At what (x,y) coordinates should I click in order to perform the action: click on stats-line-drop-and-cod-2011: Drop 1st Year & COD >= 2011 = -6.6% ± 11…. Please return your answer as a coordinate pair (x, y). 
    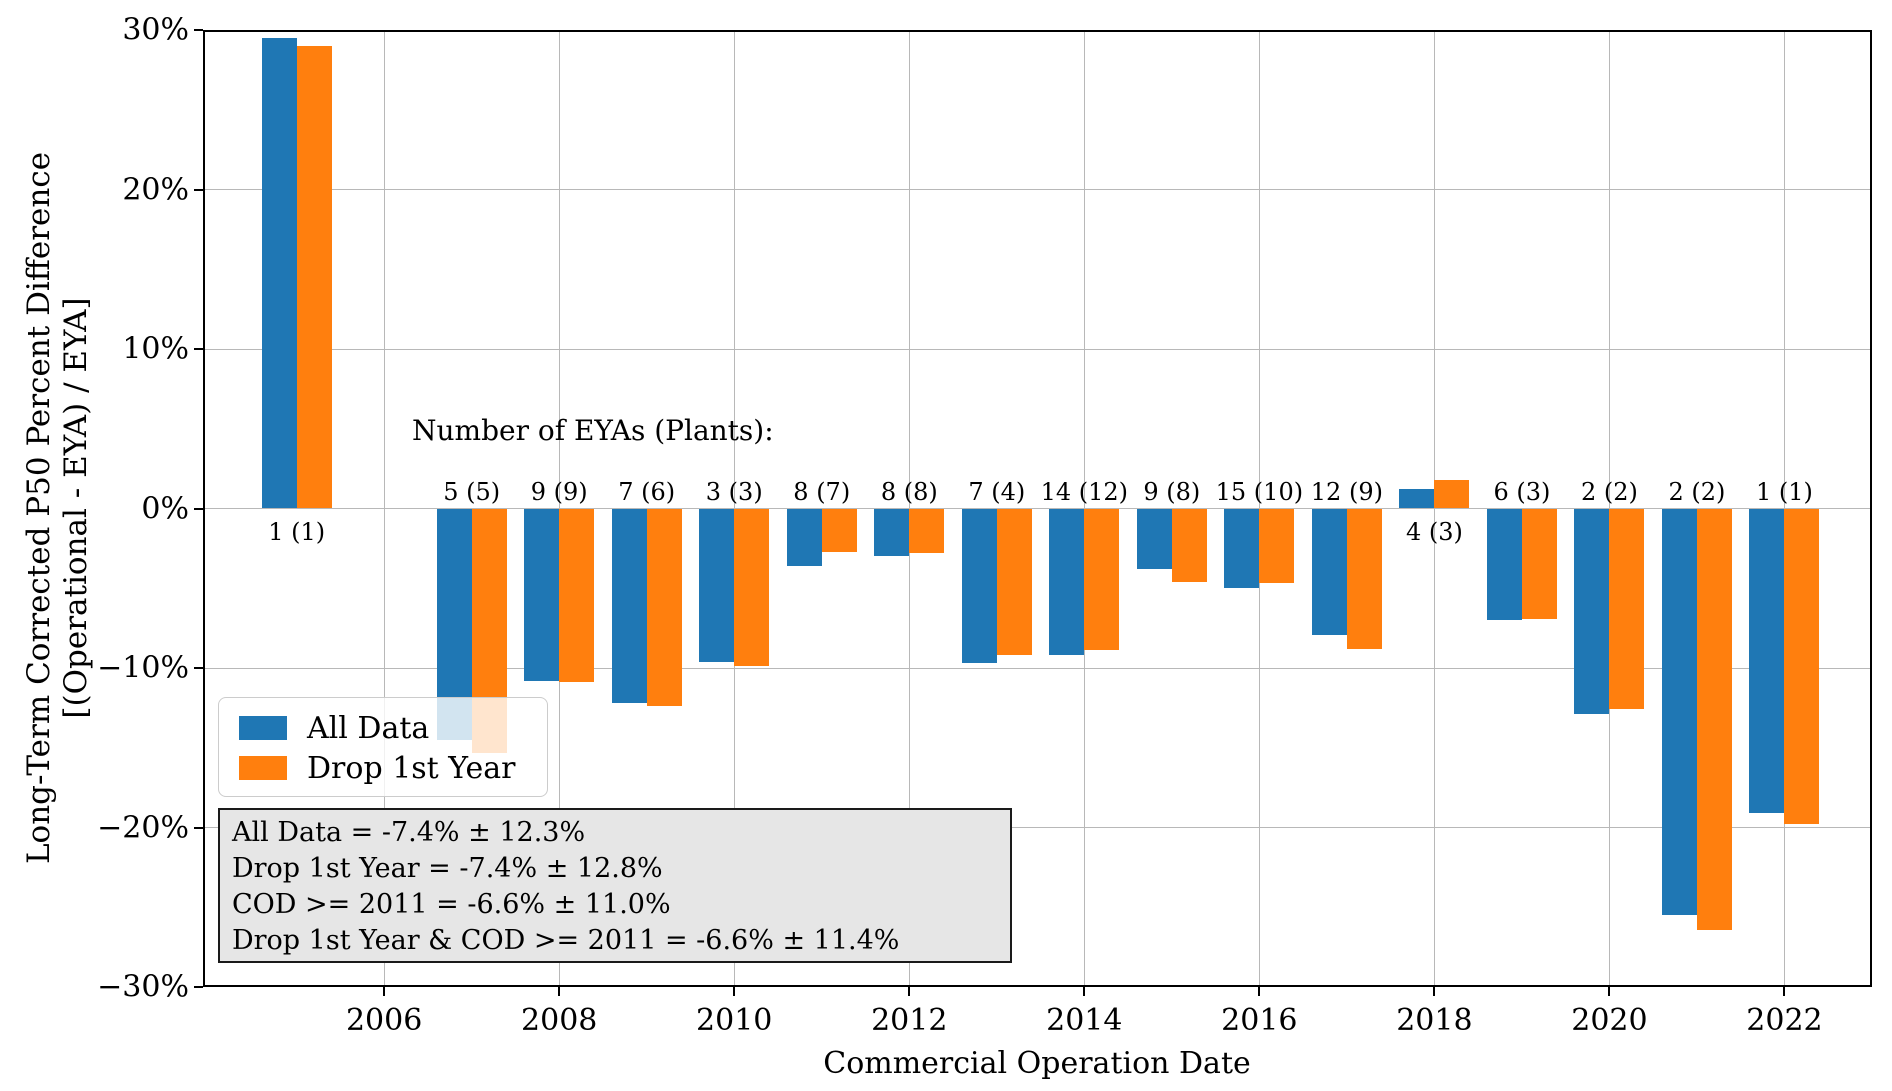
    Looking at the image, I should click on (566, 940).